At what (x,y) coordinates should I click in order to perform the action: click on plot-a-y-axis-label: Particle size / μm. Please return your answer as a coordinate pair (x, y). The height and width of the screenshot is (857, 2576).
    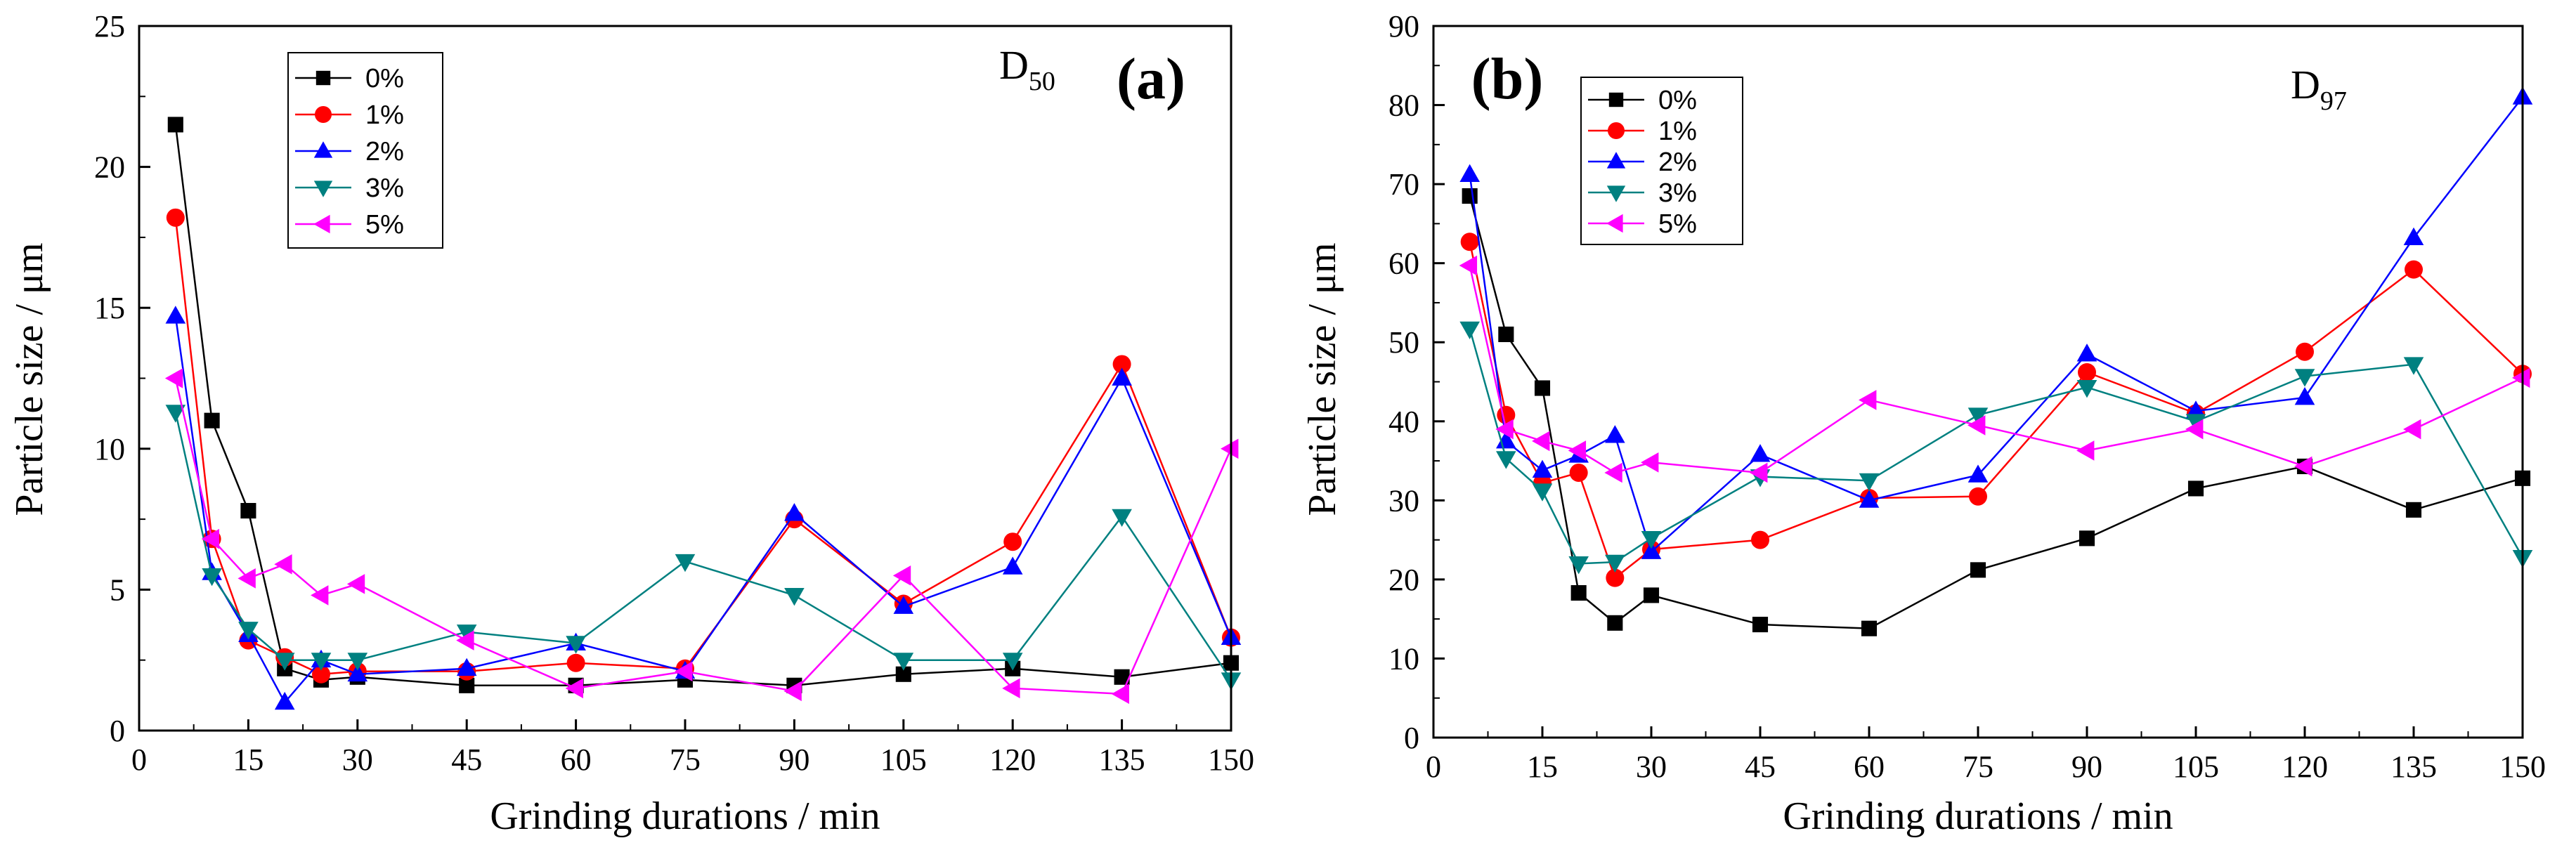
    Looking at the image, I should click on (29, 379).